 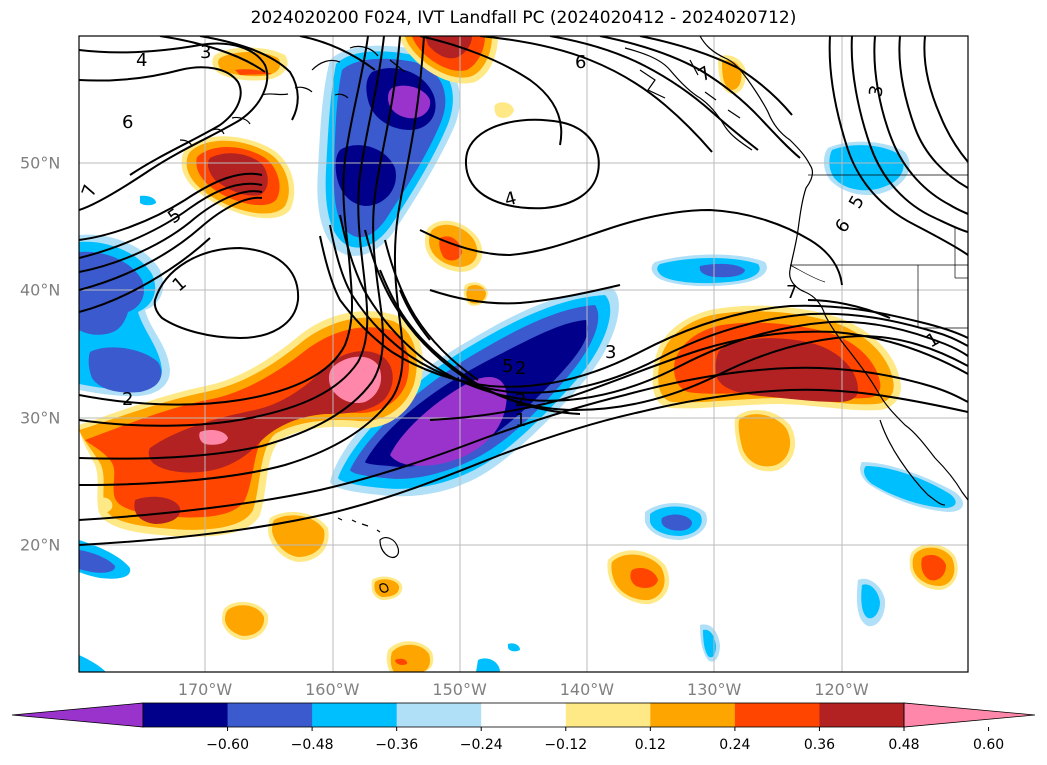 I want to click on longitude-label: 120°W, so click(x=841, y=689).